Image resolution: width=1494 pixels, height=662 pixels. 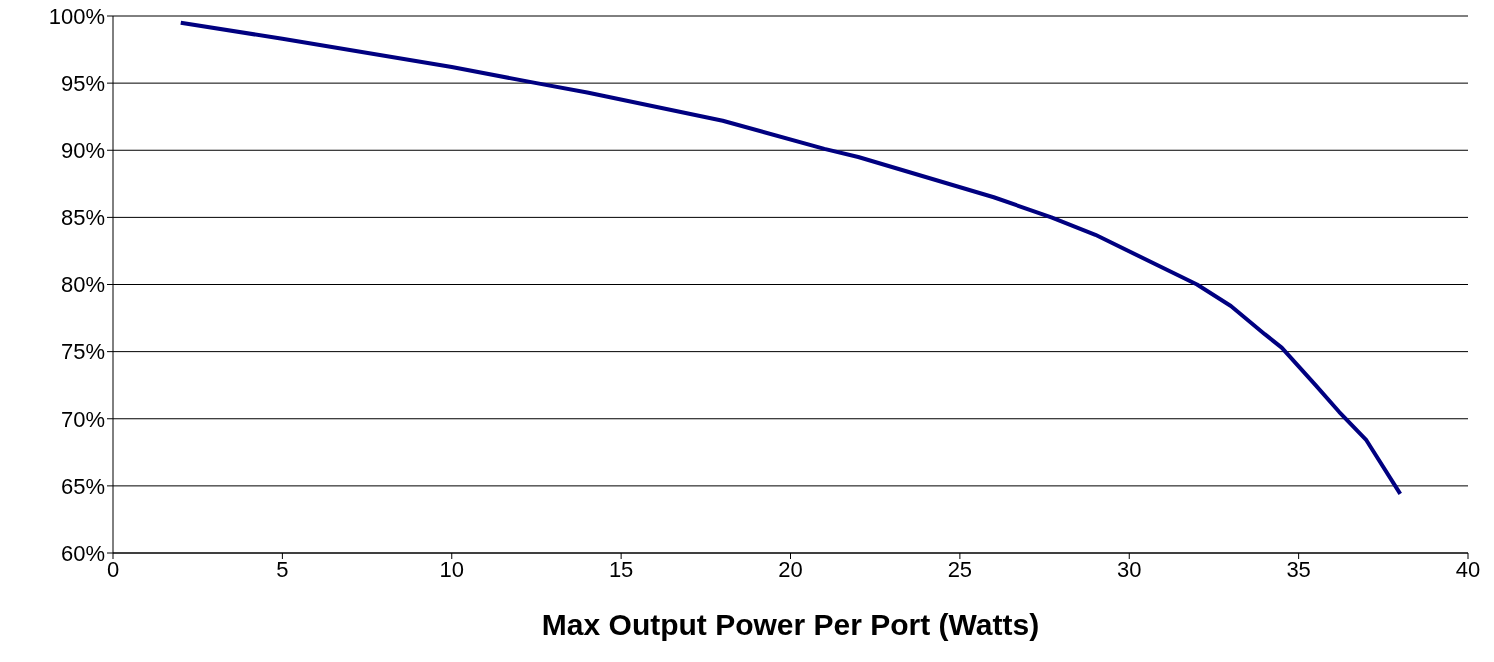 What do you see at coordinates (82, 419) in the screenshot?
I see `y-tick-label: 70%` at bounding box center [82, 419].